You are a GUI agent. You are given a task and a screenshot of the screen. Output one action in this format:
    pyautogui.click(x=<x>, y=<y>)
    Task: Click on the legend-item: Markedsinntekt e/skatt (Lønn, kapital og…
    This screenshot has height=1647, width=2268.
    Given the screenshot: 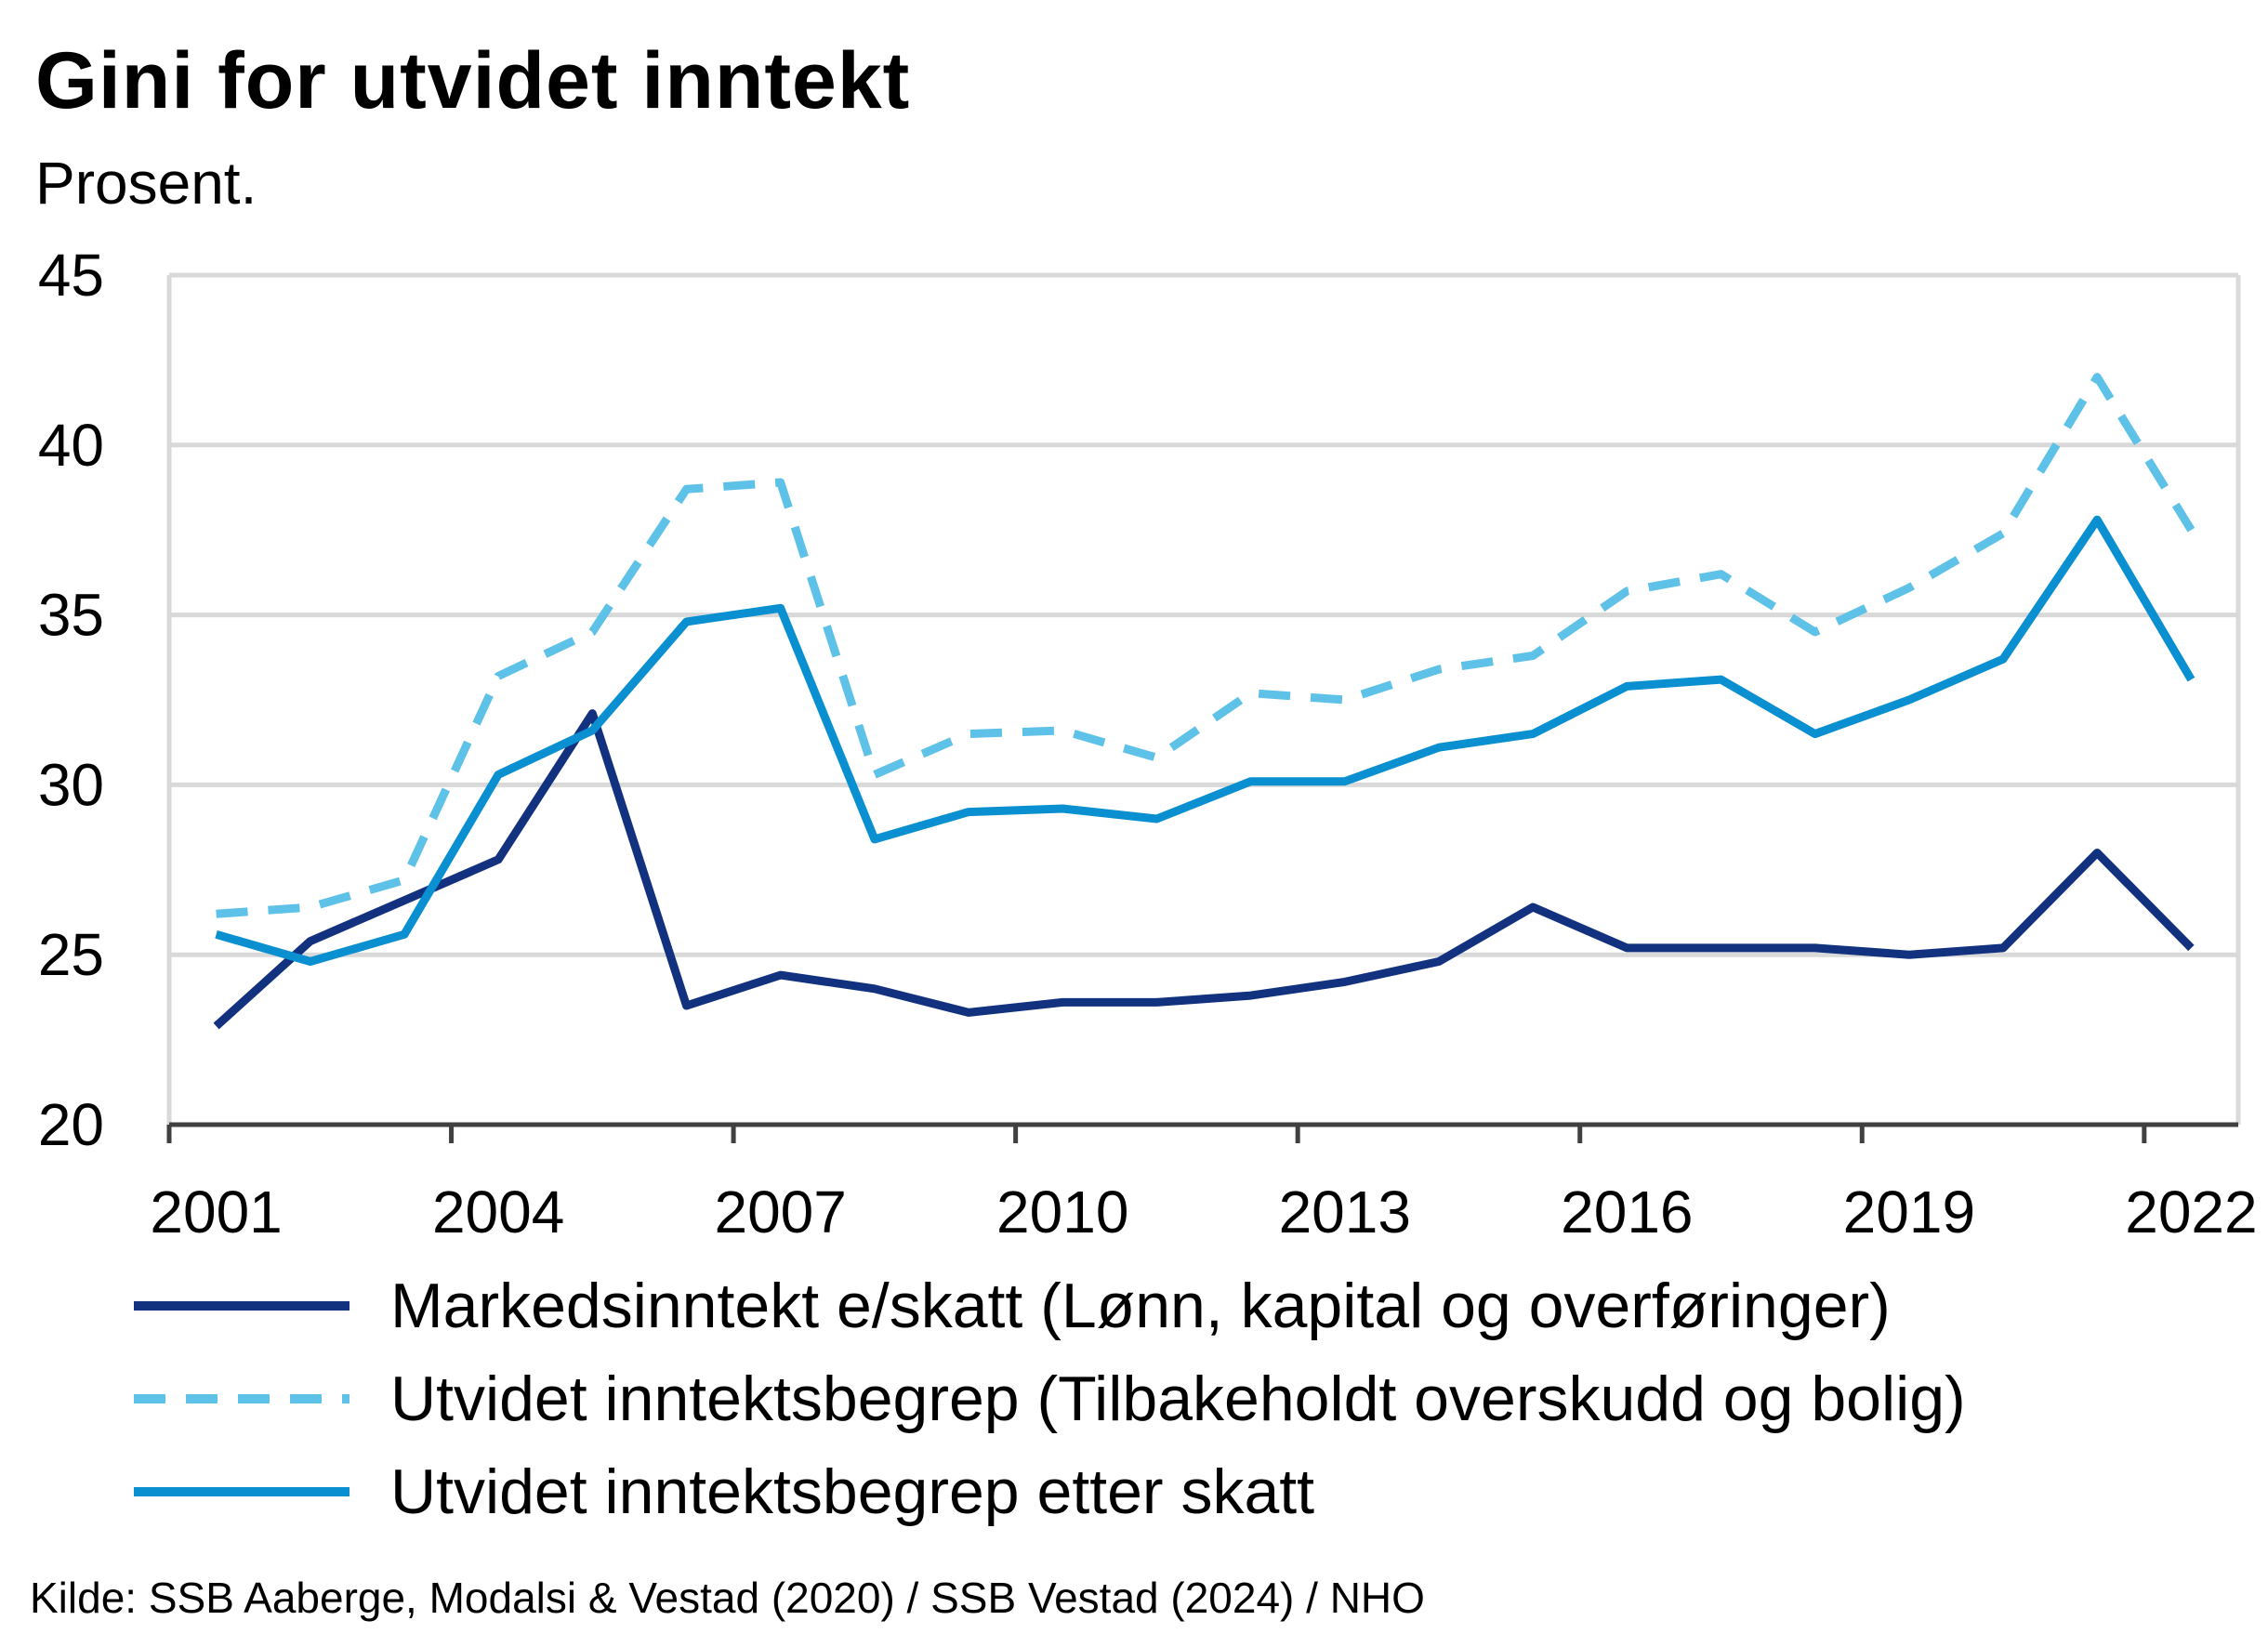 What is the action you would take?
    pyautogui.click(x=1048, y=1306)
    